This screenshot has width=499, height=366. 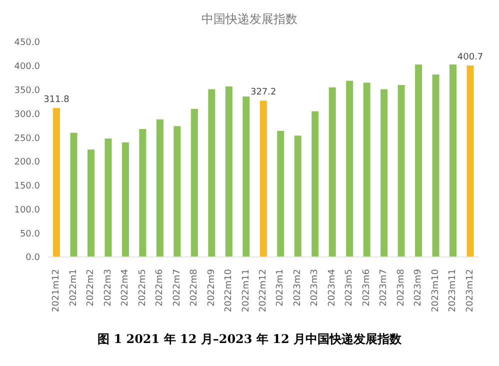 What do you see at coordinates (27, 210) in the screenshot?
I see `y-tick-label: 100.0` at bounding box center [27, 210].